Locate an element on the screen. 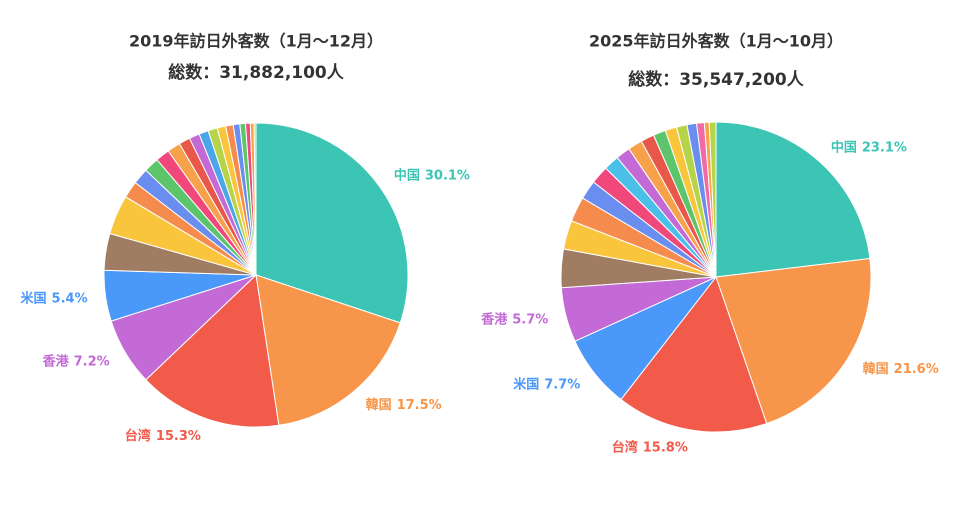 The height and width of the screenshot is (519, 960). slice-label: 香港 7.2% is located at coordinates (76, 361).